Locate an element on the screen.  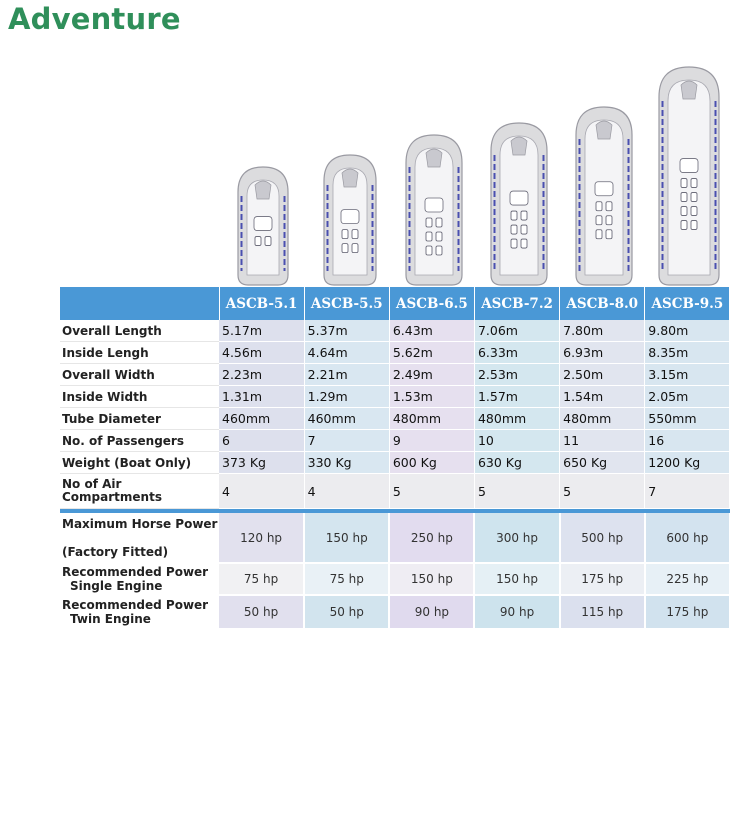
power-value: 600 hp is located at coordinates (687, 538).